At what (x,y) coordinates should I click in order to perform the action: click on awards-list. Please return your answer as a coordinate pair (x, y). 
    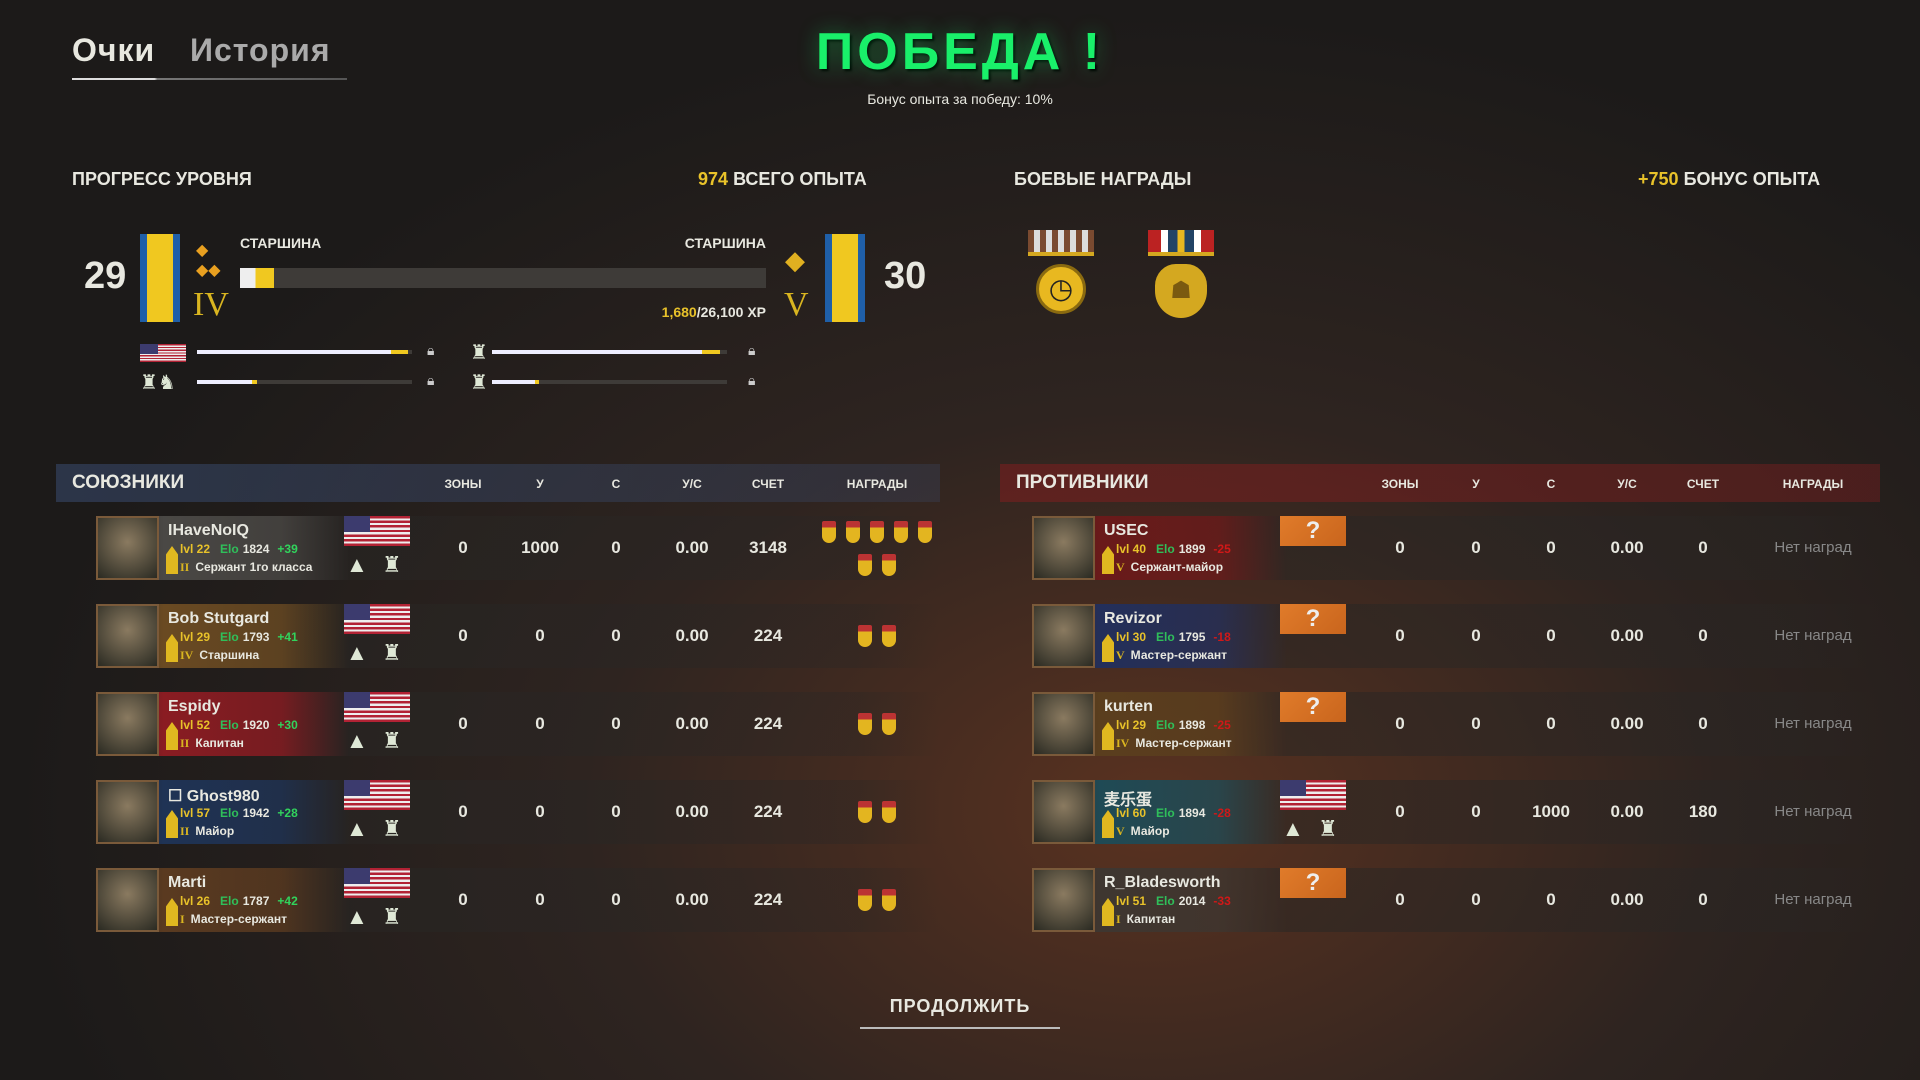
    Looking at the image, I should click on (877, 816).